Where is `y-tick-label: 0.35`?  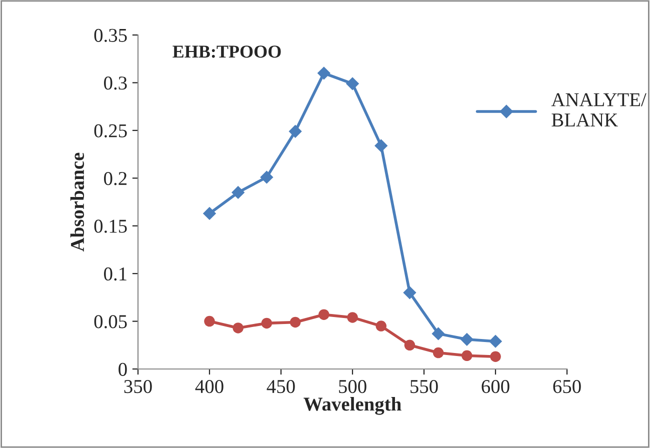 y-tick-label: 0.35 is located at coordinates (110, 35).